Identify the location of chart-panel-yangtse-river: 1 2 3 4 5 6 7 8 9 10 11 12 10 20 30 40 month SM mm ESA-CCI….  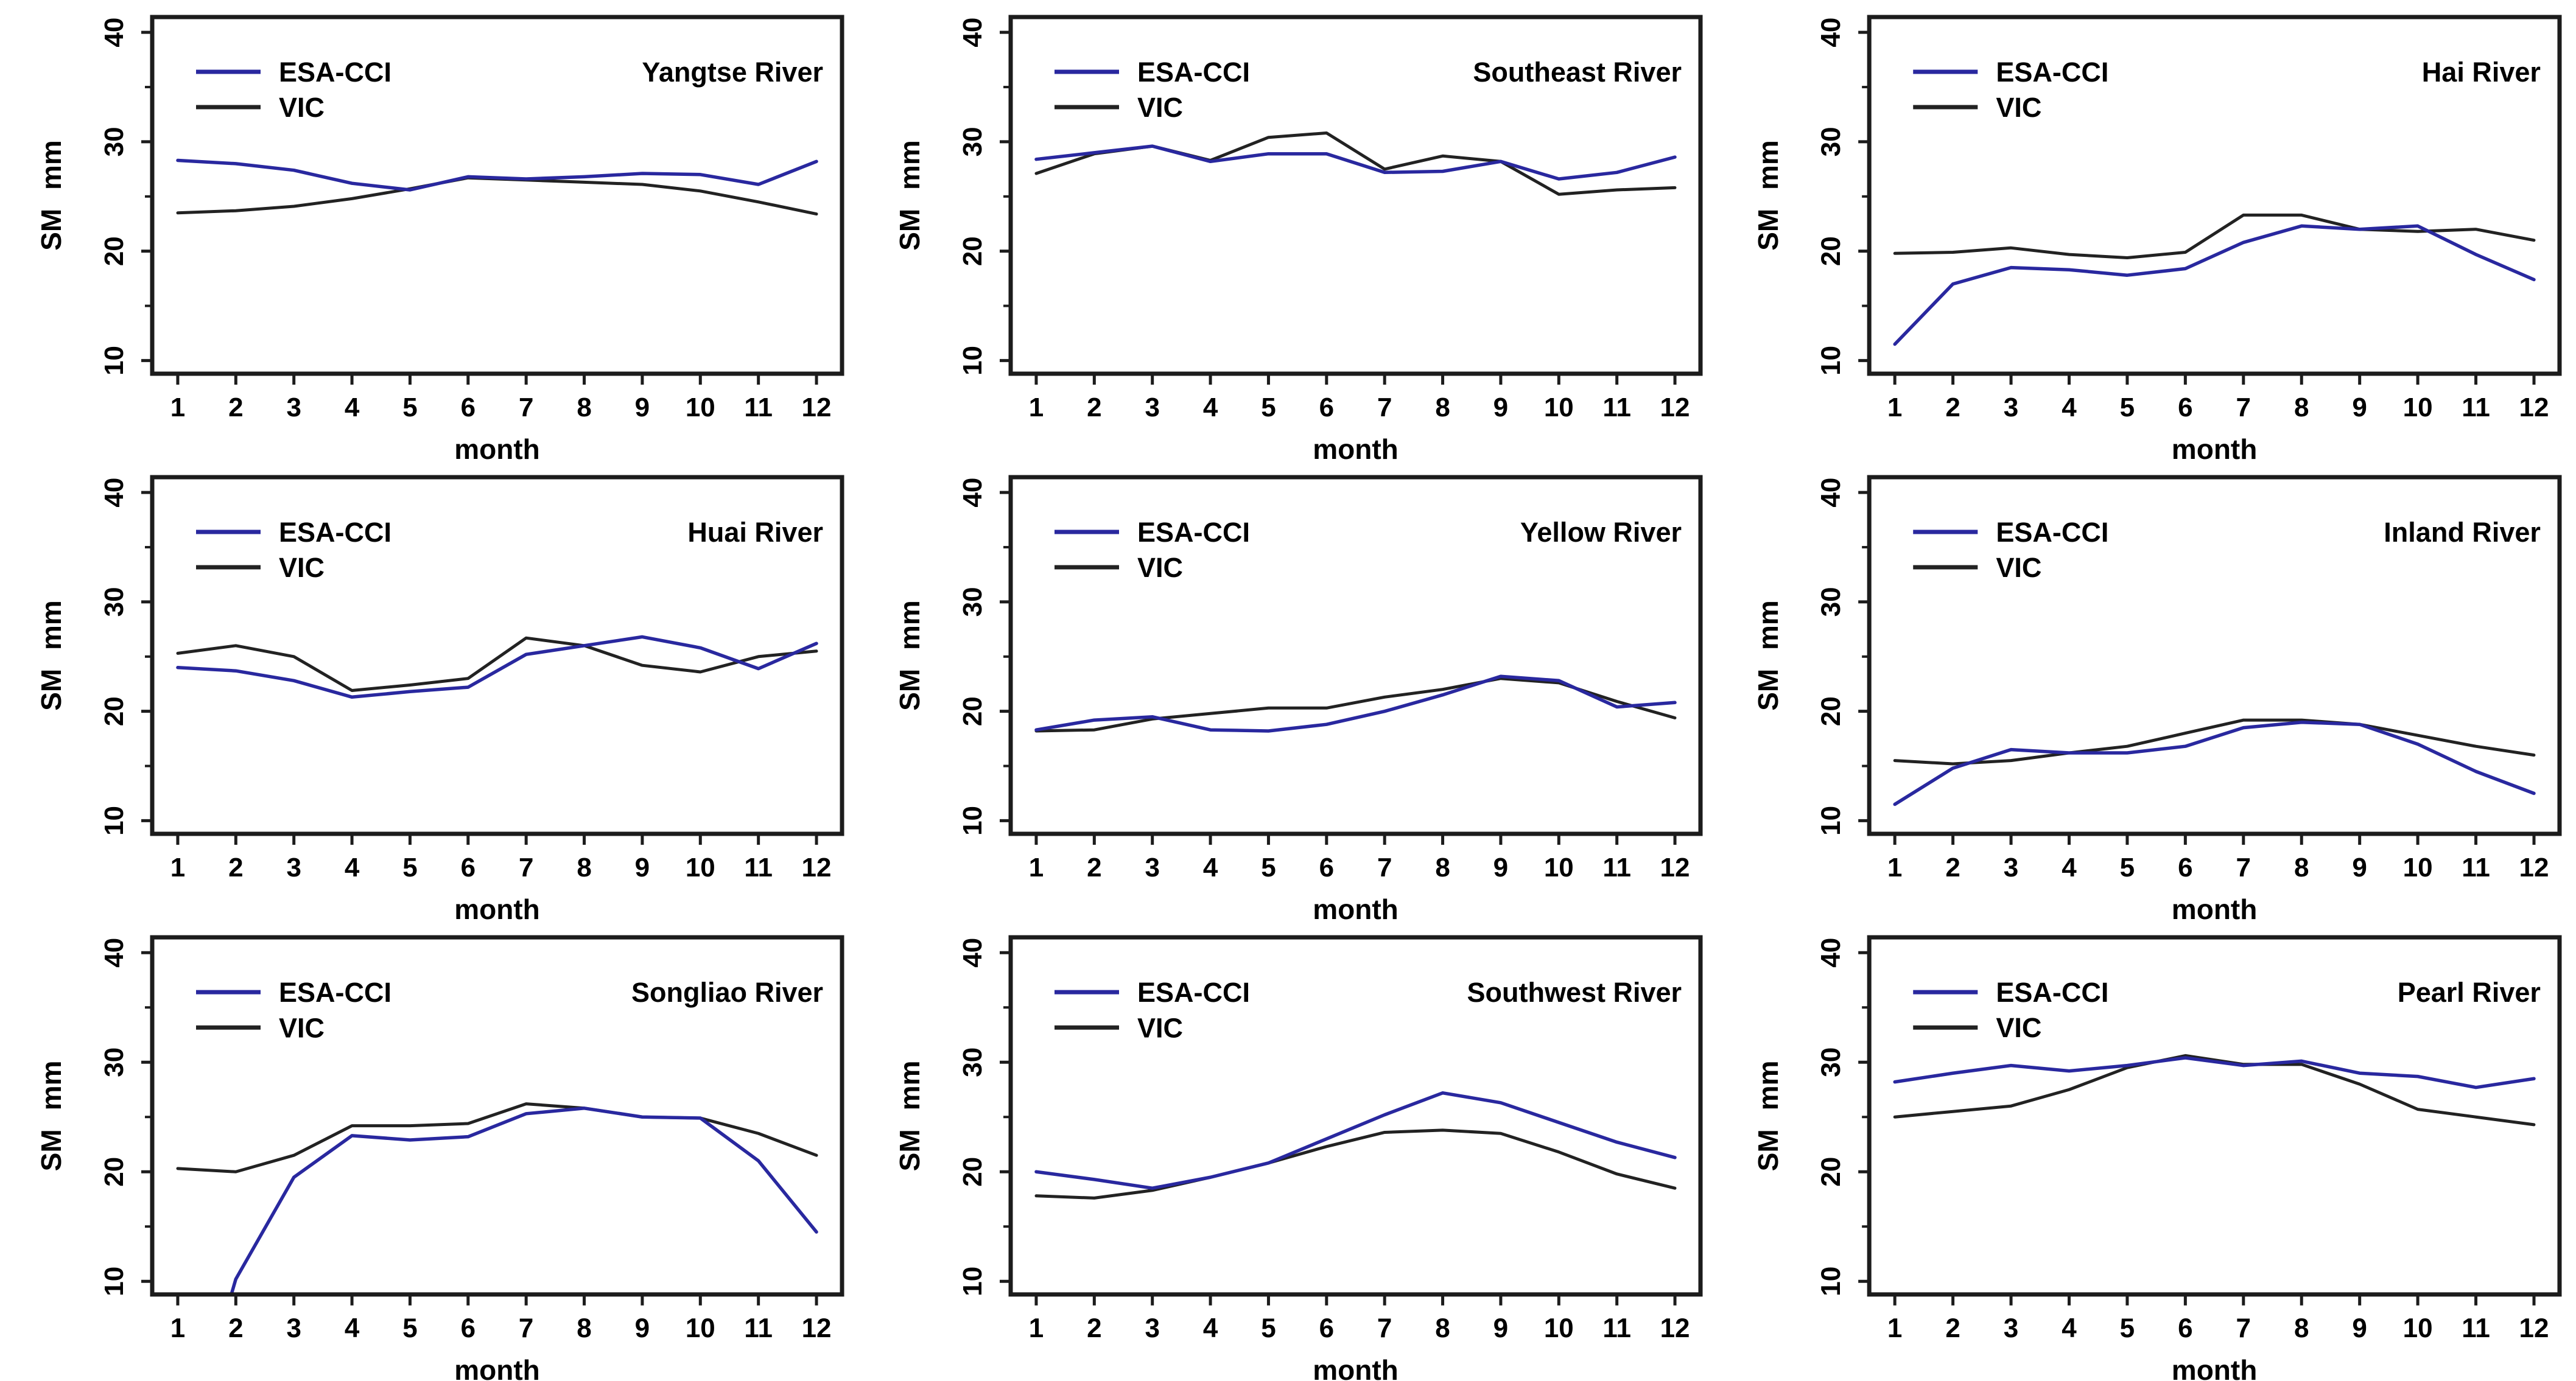
(429, 230).